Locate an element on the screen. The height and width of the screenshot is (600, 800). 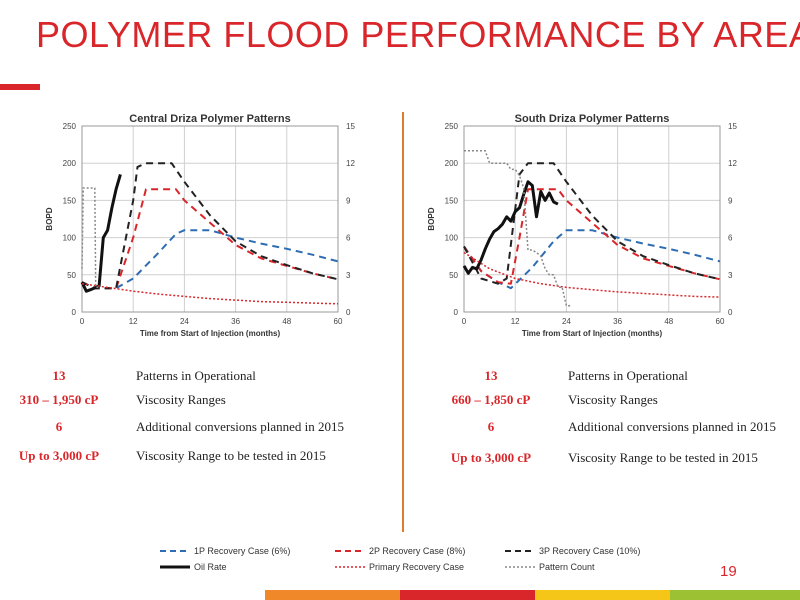
central-stat-label: Viscosity Ranges is located at coordinates (181, 399).